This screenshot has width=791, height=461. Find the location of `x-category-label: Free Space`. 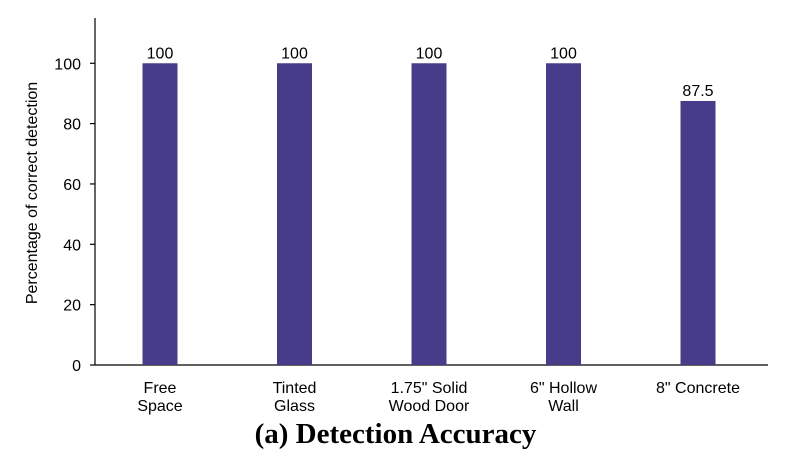

x-category-label: Free Space is located at coordinates (159, 397).